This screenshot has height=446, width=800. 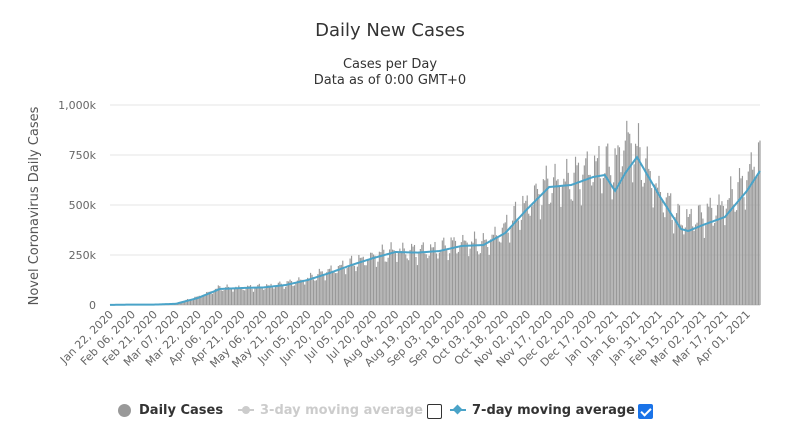 I want to click on chart-title: Daily New Cases, so click(x=390, y=30).